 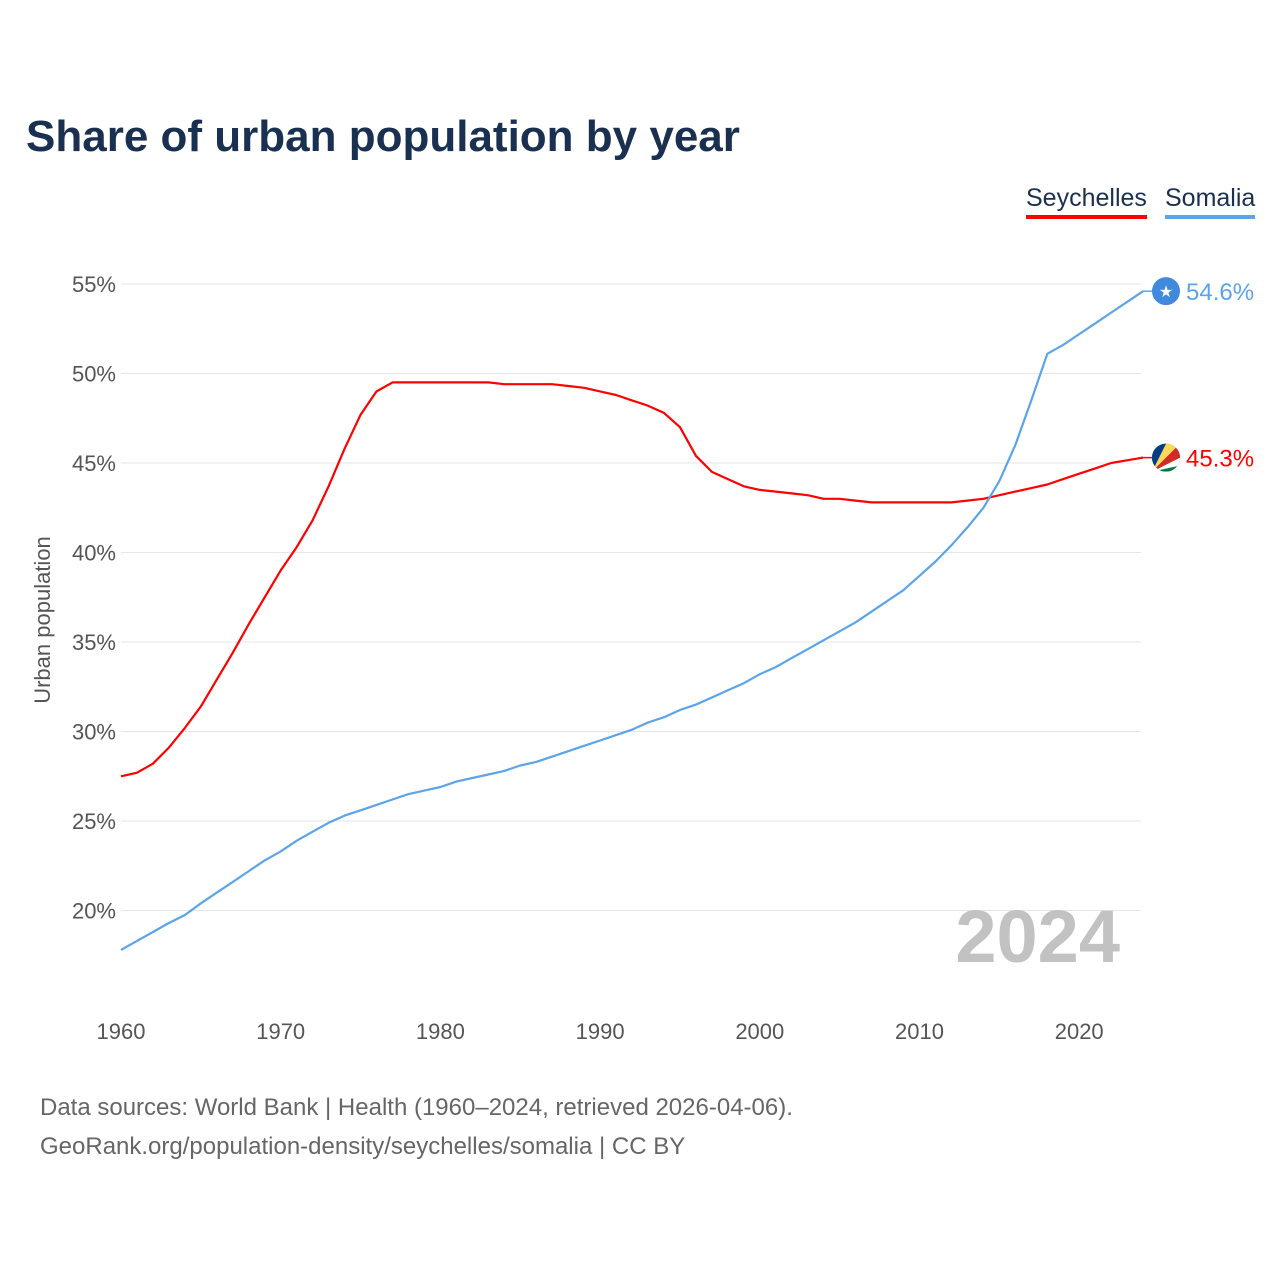 What do you see at coordinates (94, 911) in the screenshot?
I see `y-tick-label: 20%` at bounding box center [94, 911].